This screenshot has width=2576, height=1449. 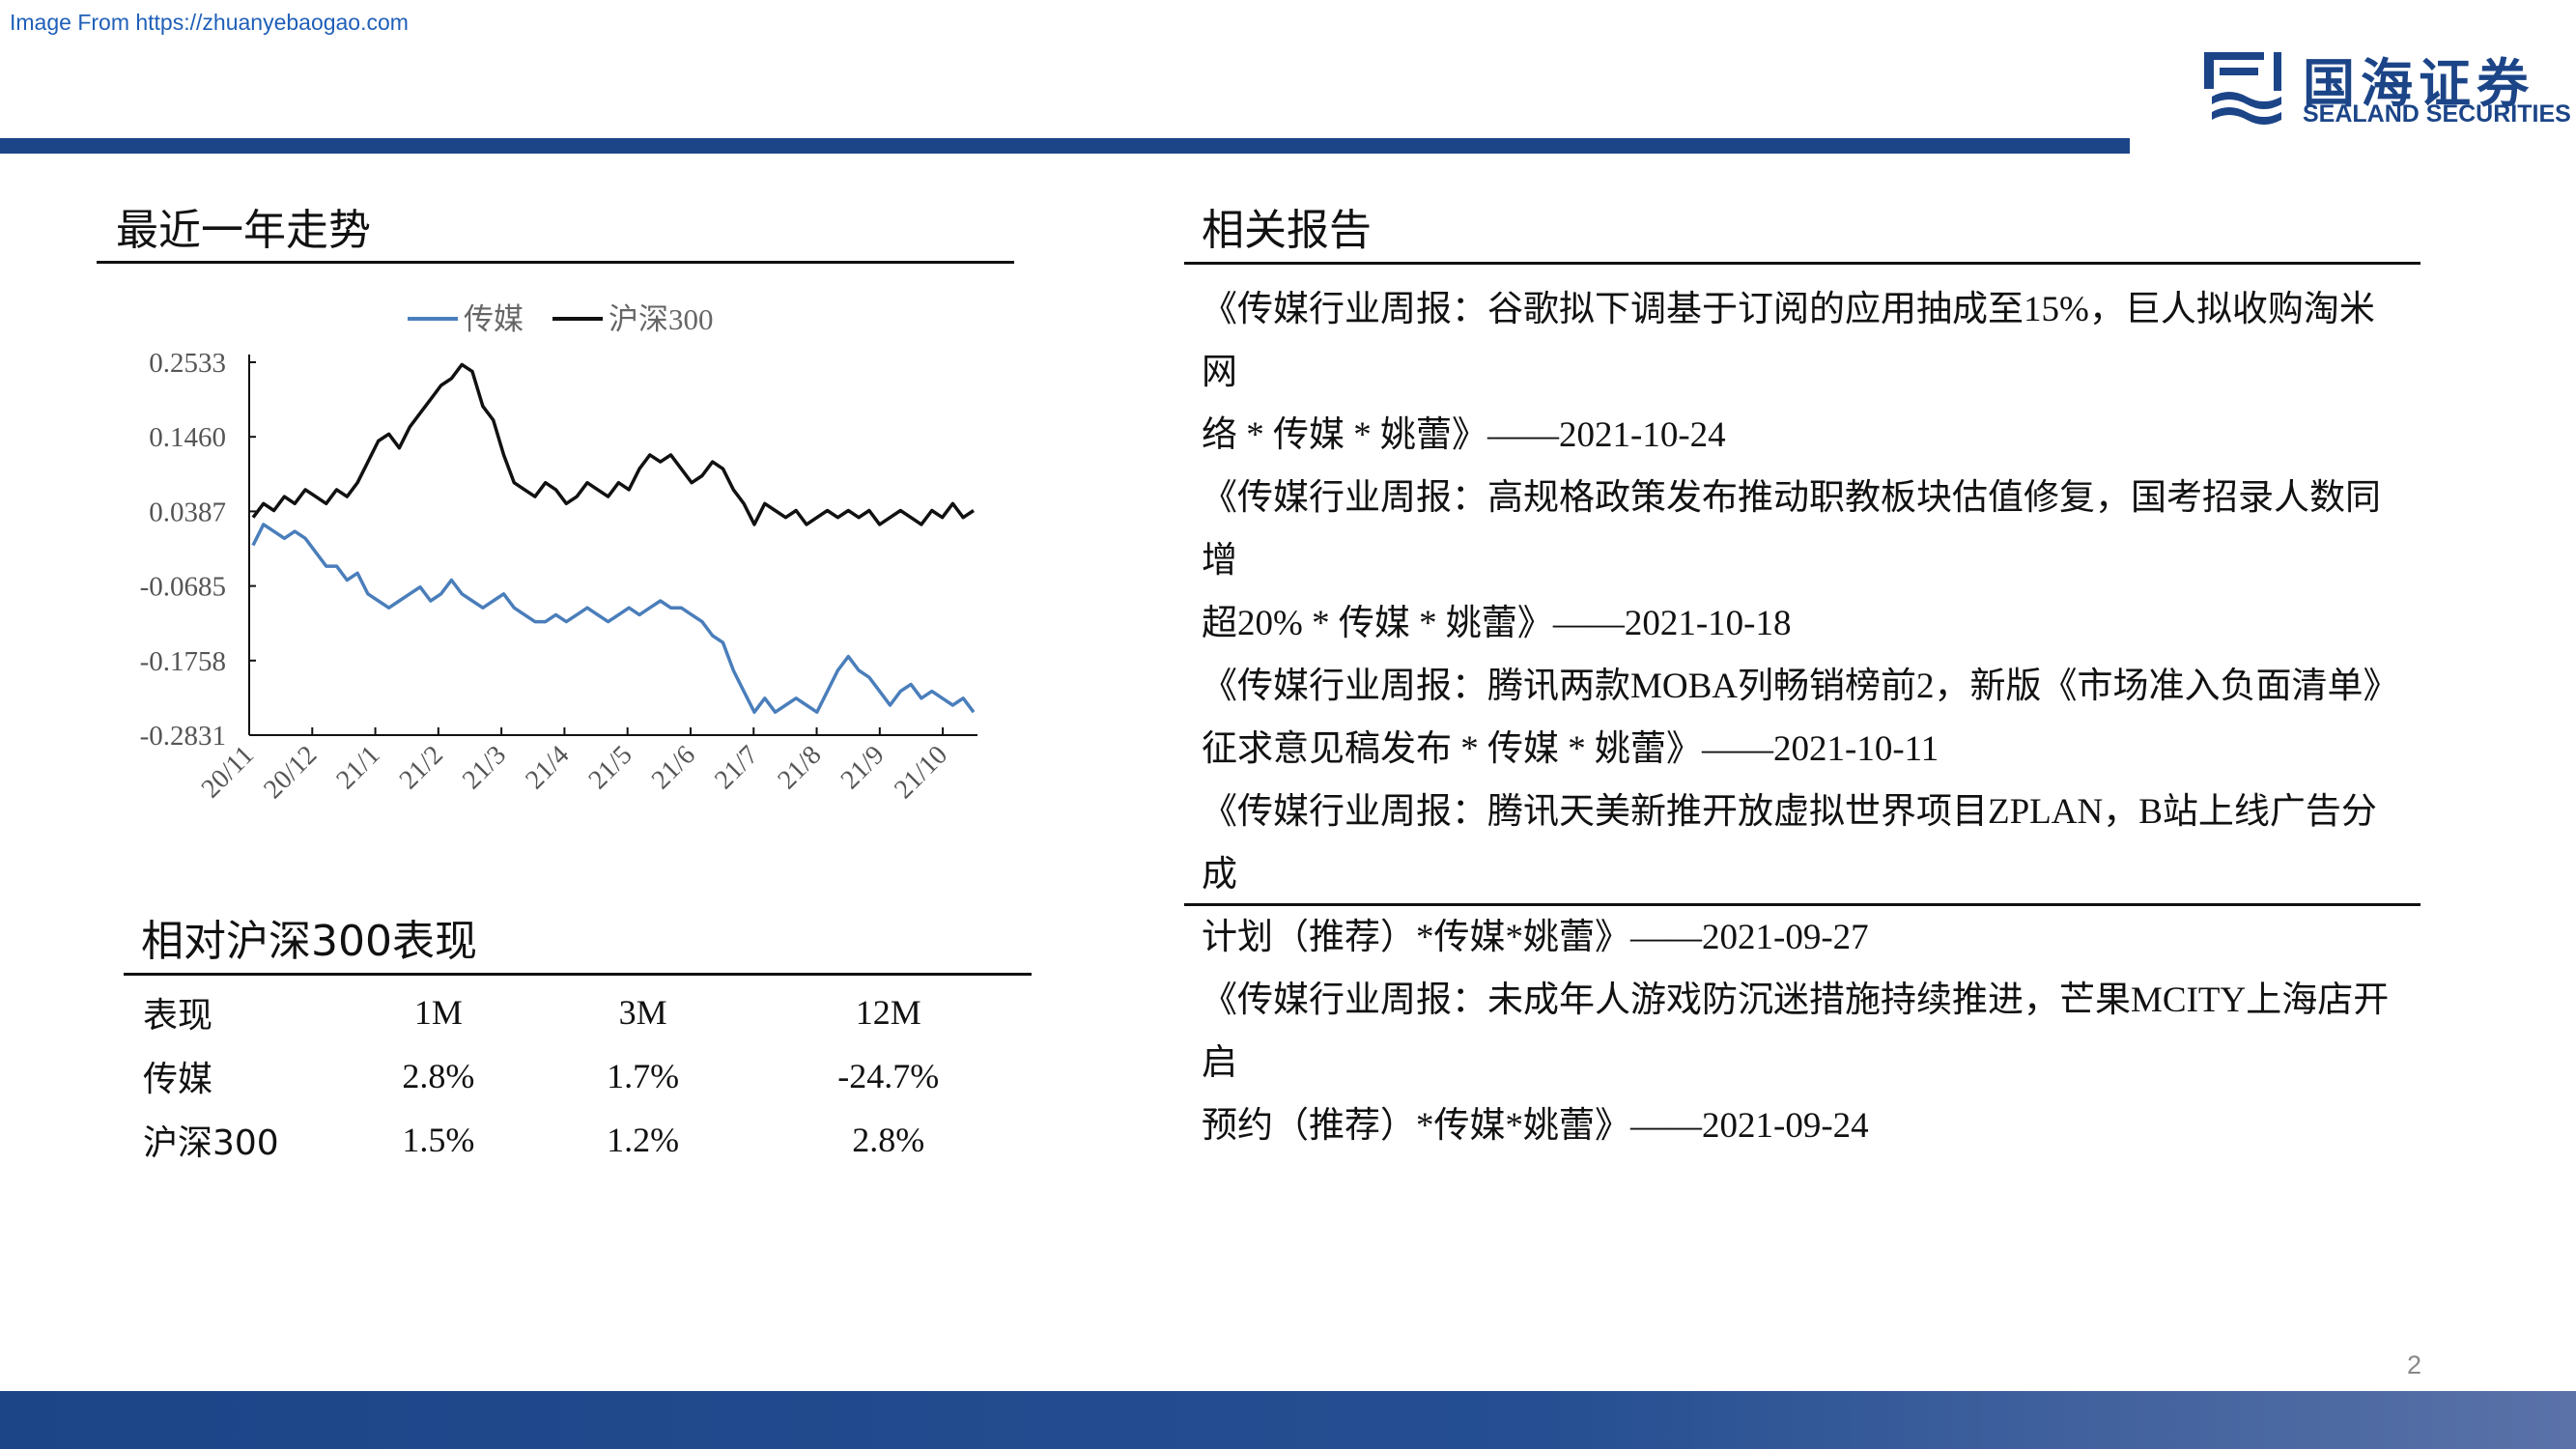 What do you see at coordinates (183, 587) in the screenshot?
I see `y-tick-label: -0.0685` at bounding box center [183, 587].